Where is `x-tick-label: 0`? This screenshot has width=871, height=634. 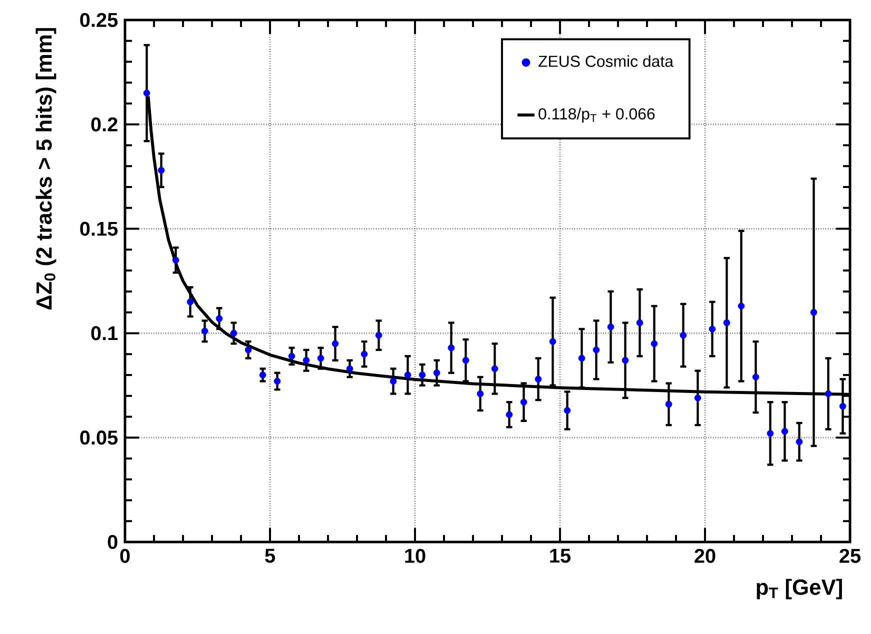
x-tick-label: 0 is located at coordinates (125, 555).